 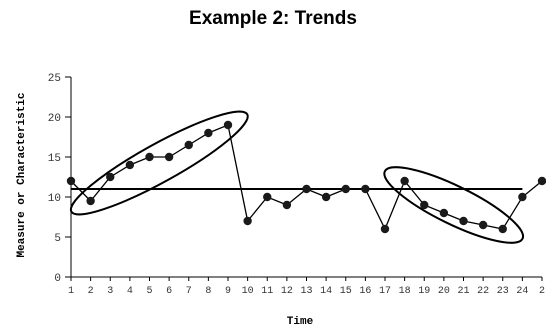 What do you see at coordinates (54, 199) in the screenshot?
I see `y-tick-label: 10` at bounding box center [54, 199].